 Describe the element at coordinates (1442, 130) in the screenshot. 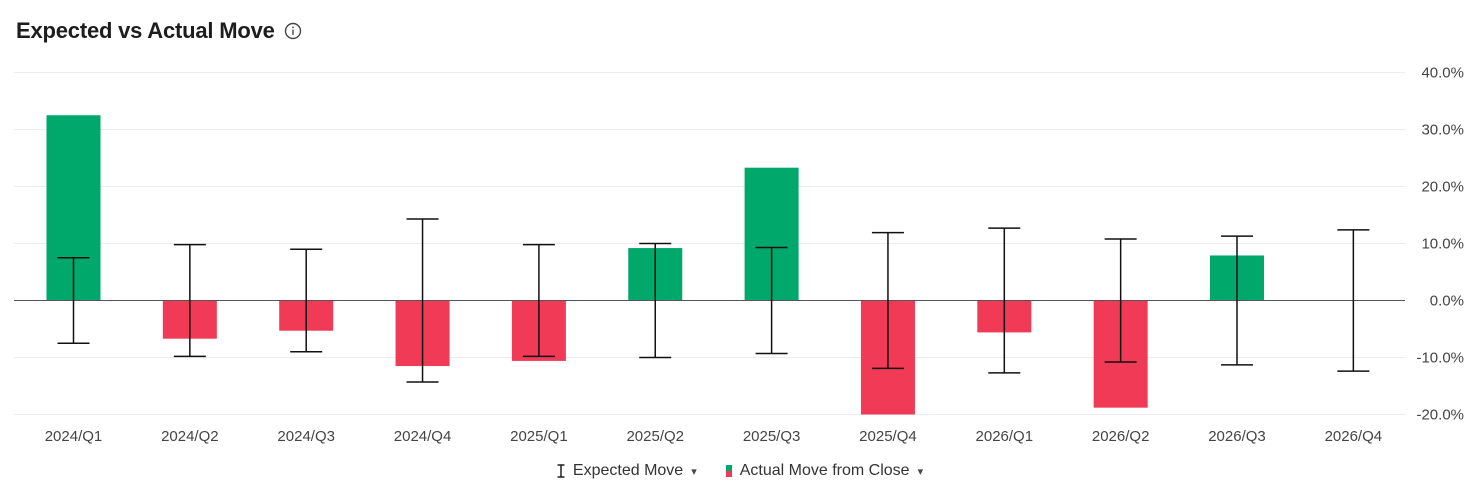

I see `y-tick-label: 30.0%` at that location.